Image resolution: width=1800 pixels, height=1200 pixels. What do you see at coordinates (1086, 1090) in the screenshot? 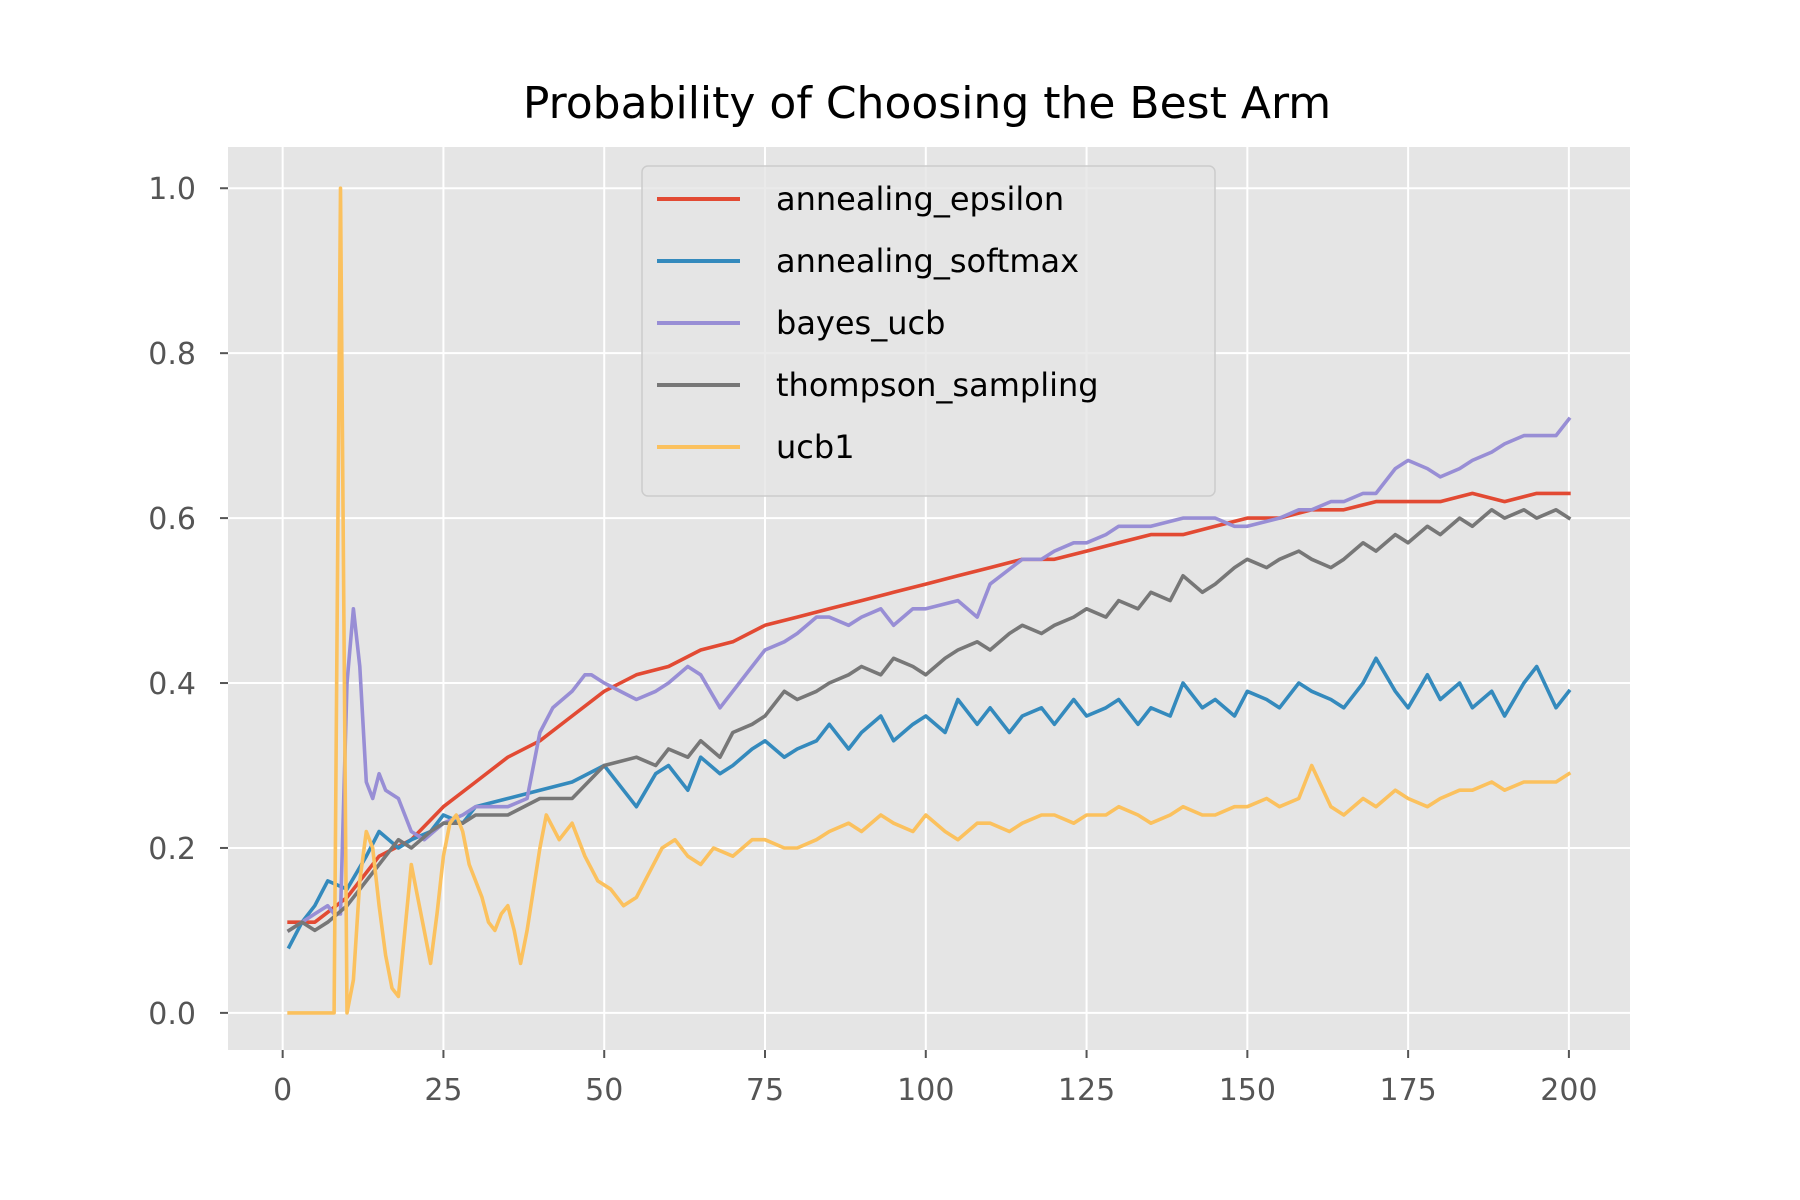
I see `x-tick-label: 125` at bounding box center [1086, 1090].